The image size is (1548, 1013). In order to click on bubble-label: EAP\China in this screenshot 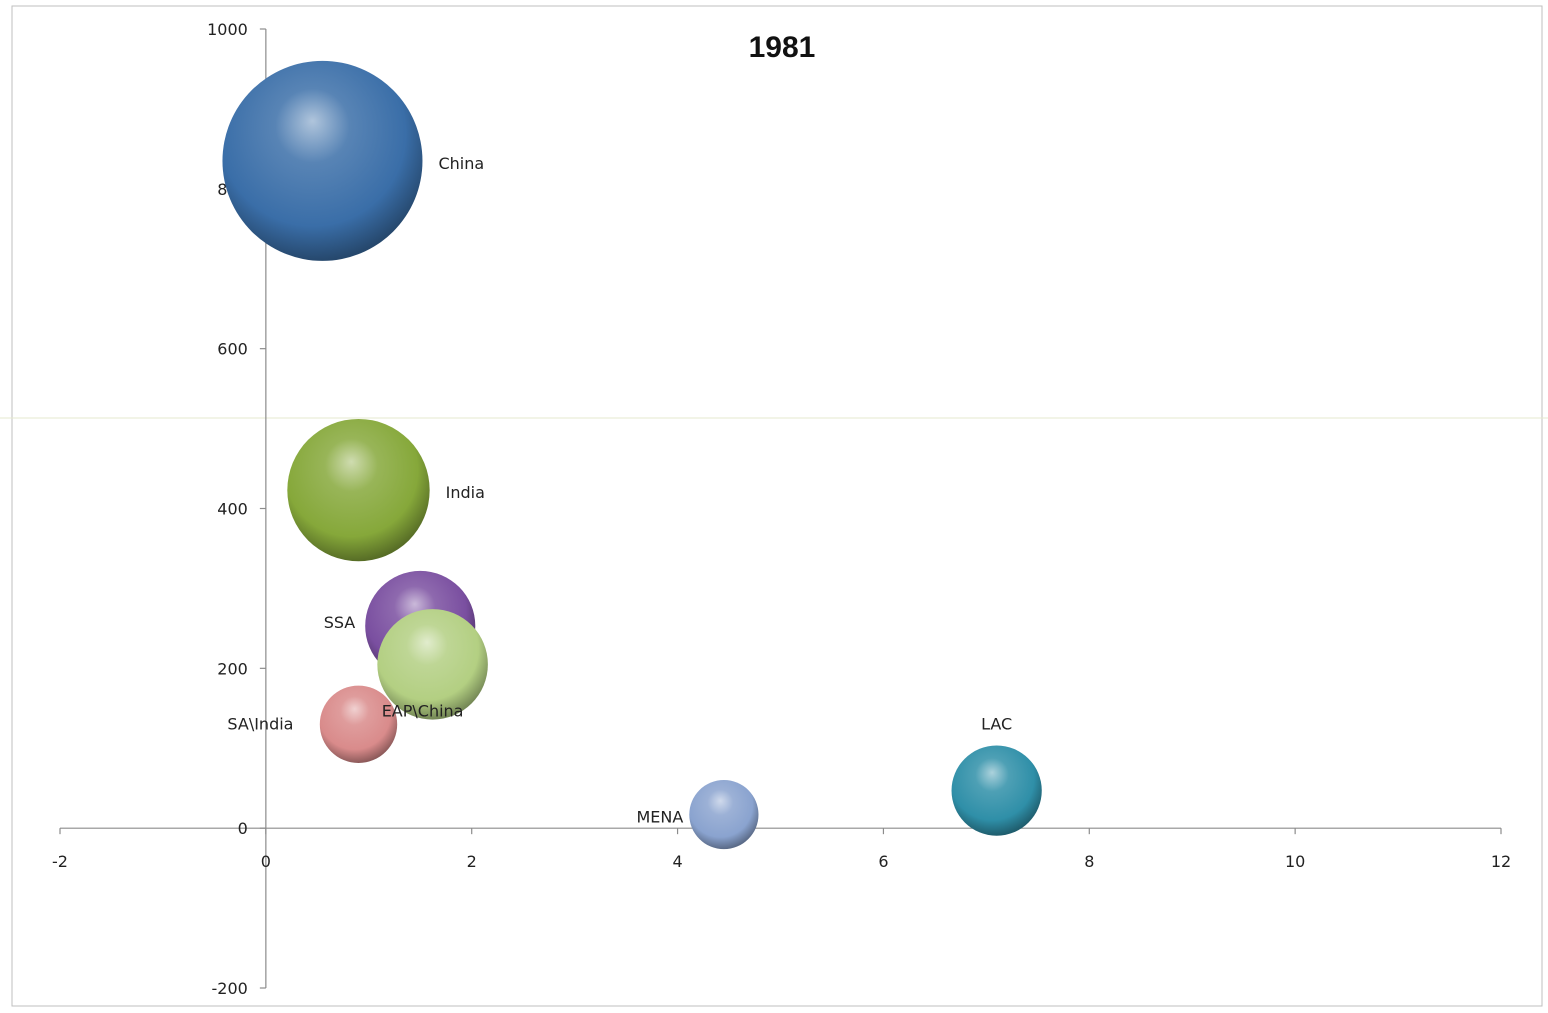, I will do `click(423, 711)`.